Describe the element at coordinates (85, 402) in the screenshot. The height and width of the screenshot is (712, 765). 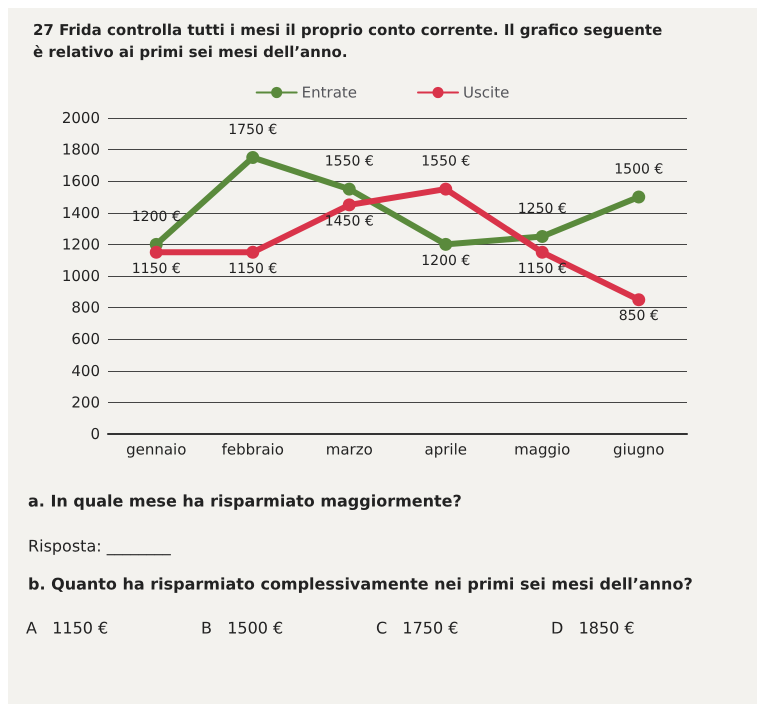
I see `y-tick-label: 200` at that location.